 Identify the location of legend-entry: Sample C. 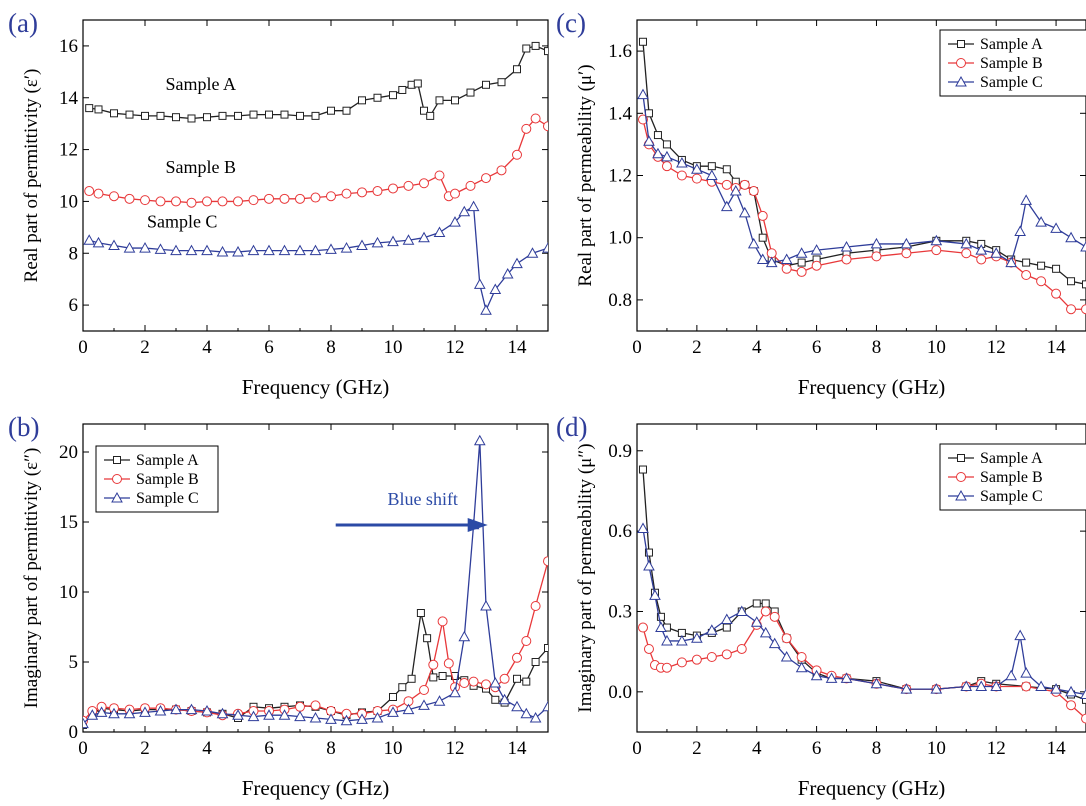
(1011, 82).